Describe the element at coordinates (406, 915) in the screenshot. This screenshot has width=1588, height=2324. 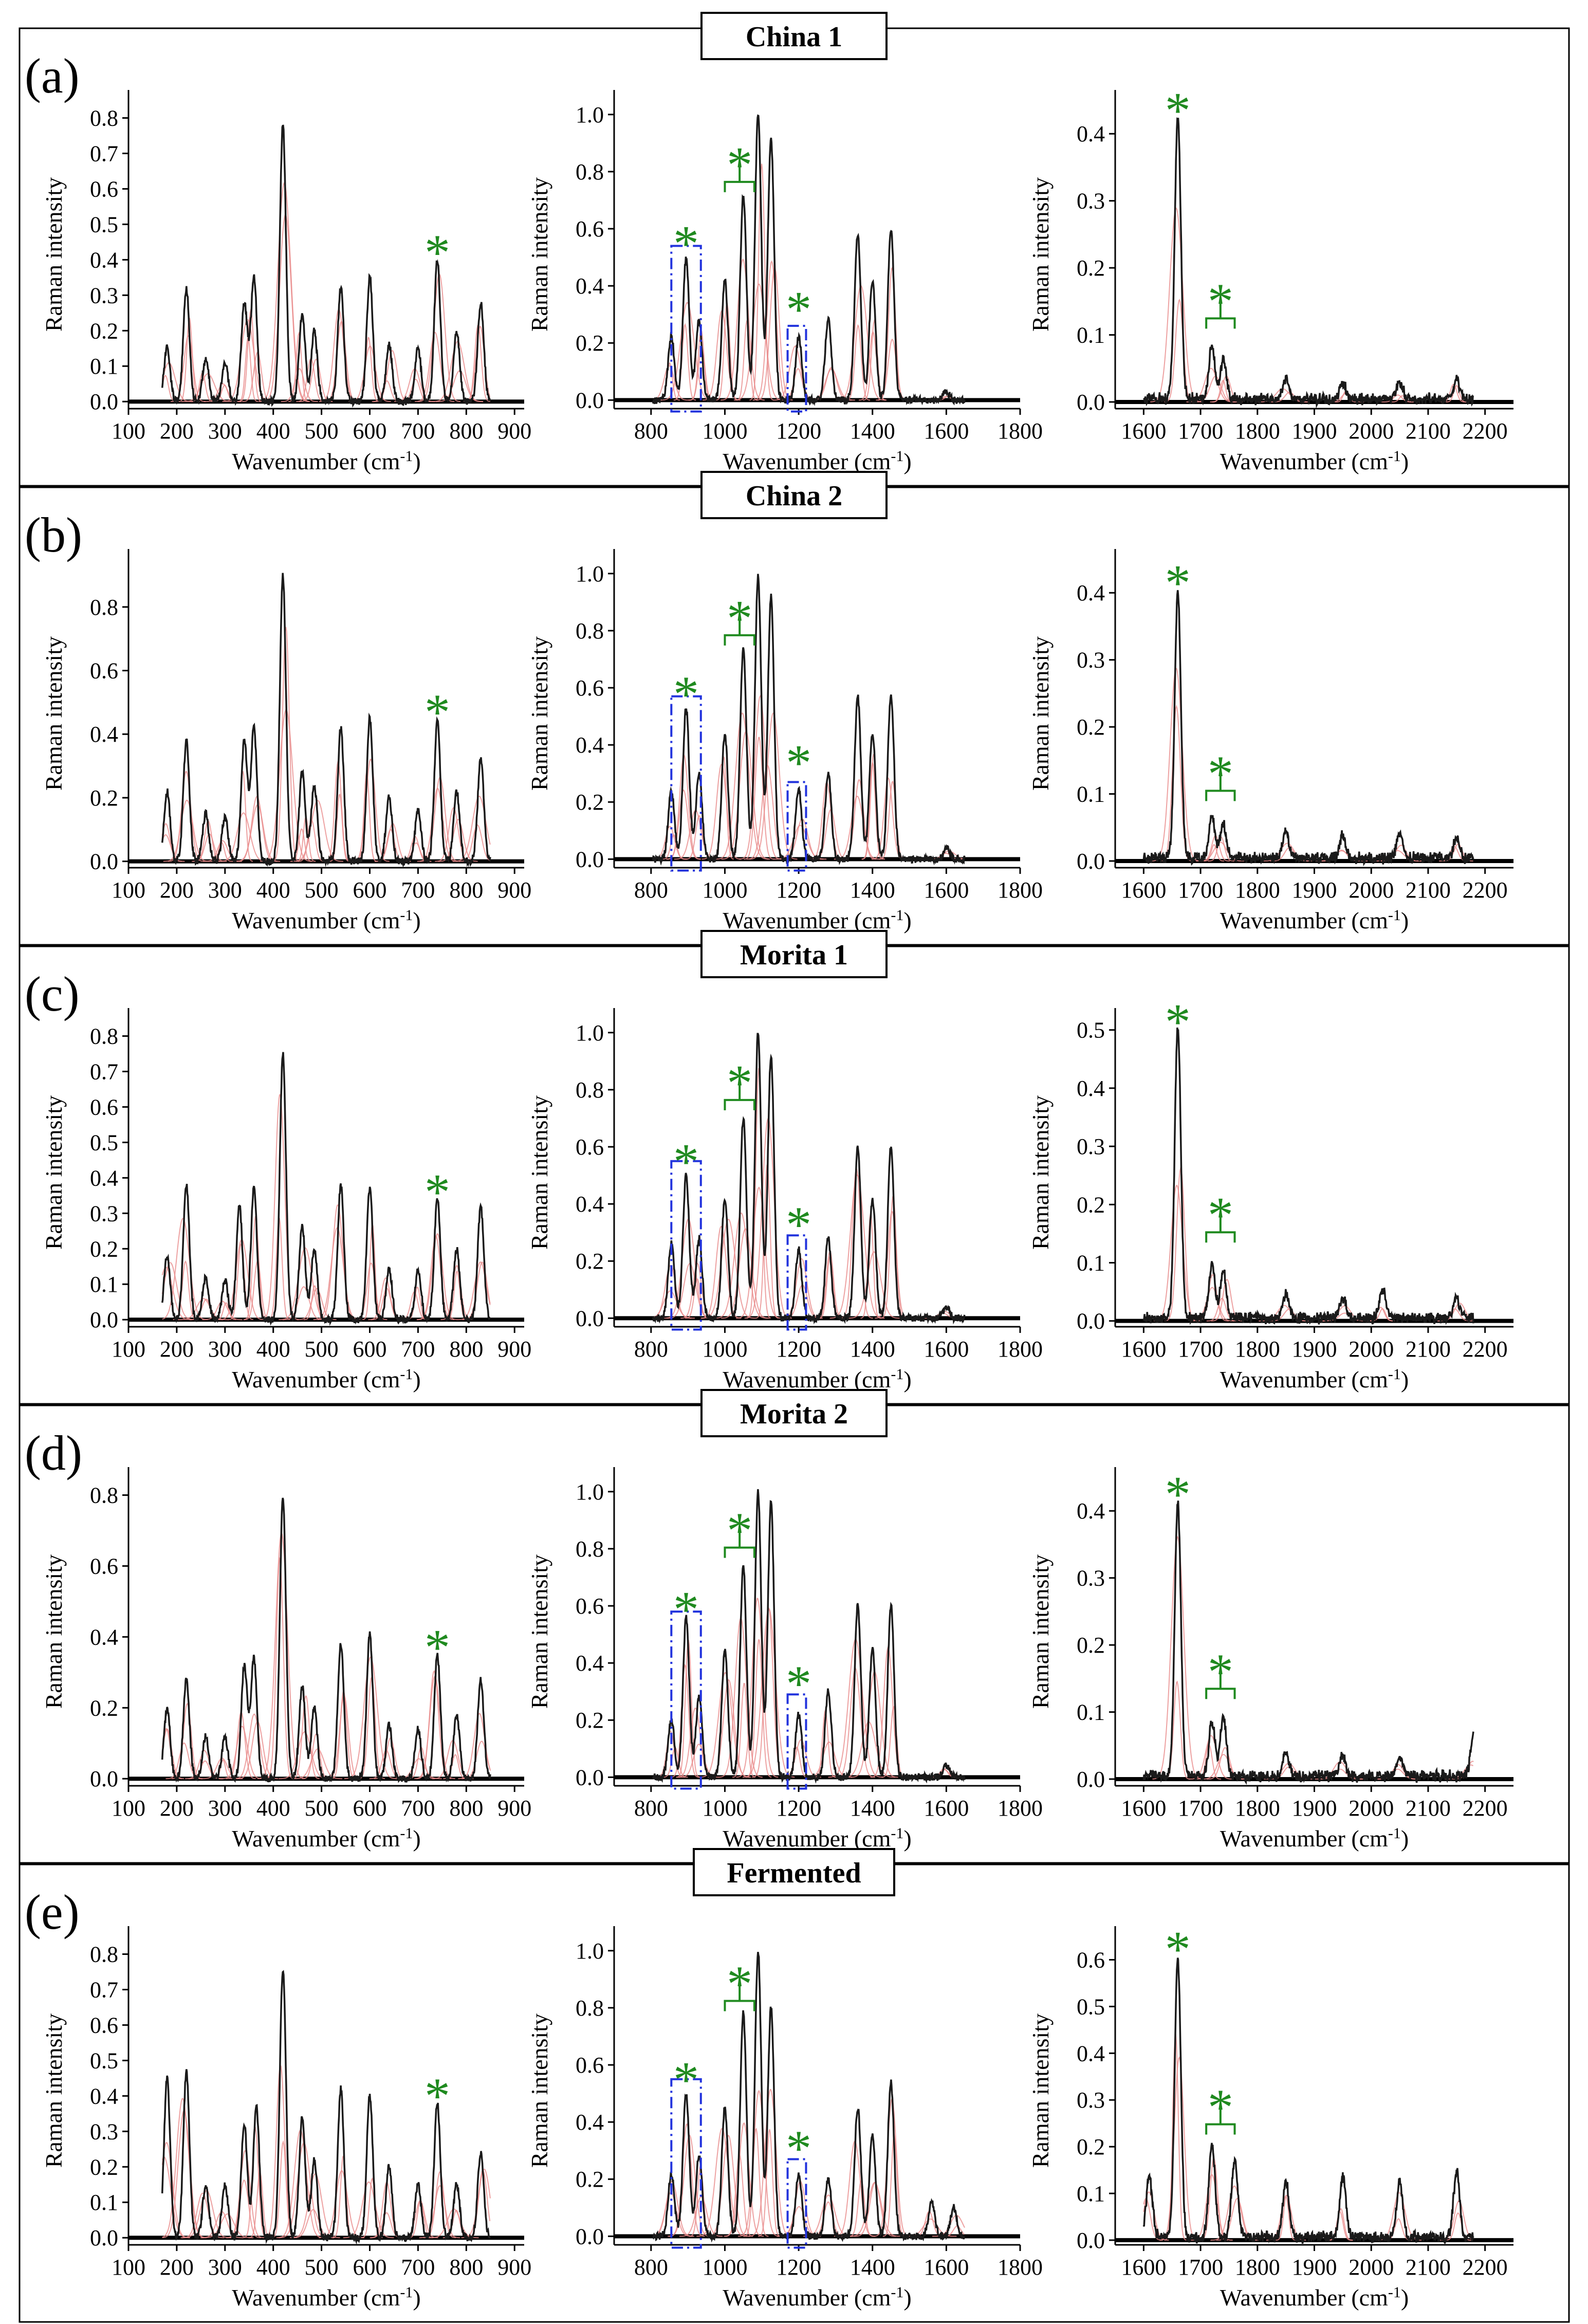
I see `x-axis-label-exp: -1` at that location.